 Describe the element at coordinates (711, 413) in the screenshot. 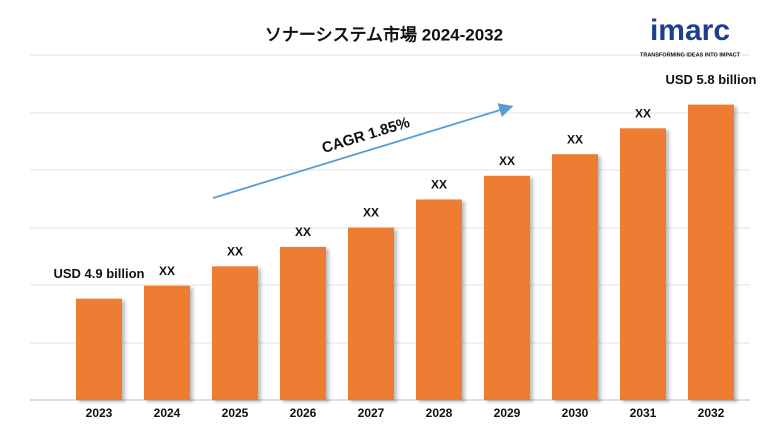

I see `x-tick-label: 2032` at that location.